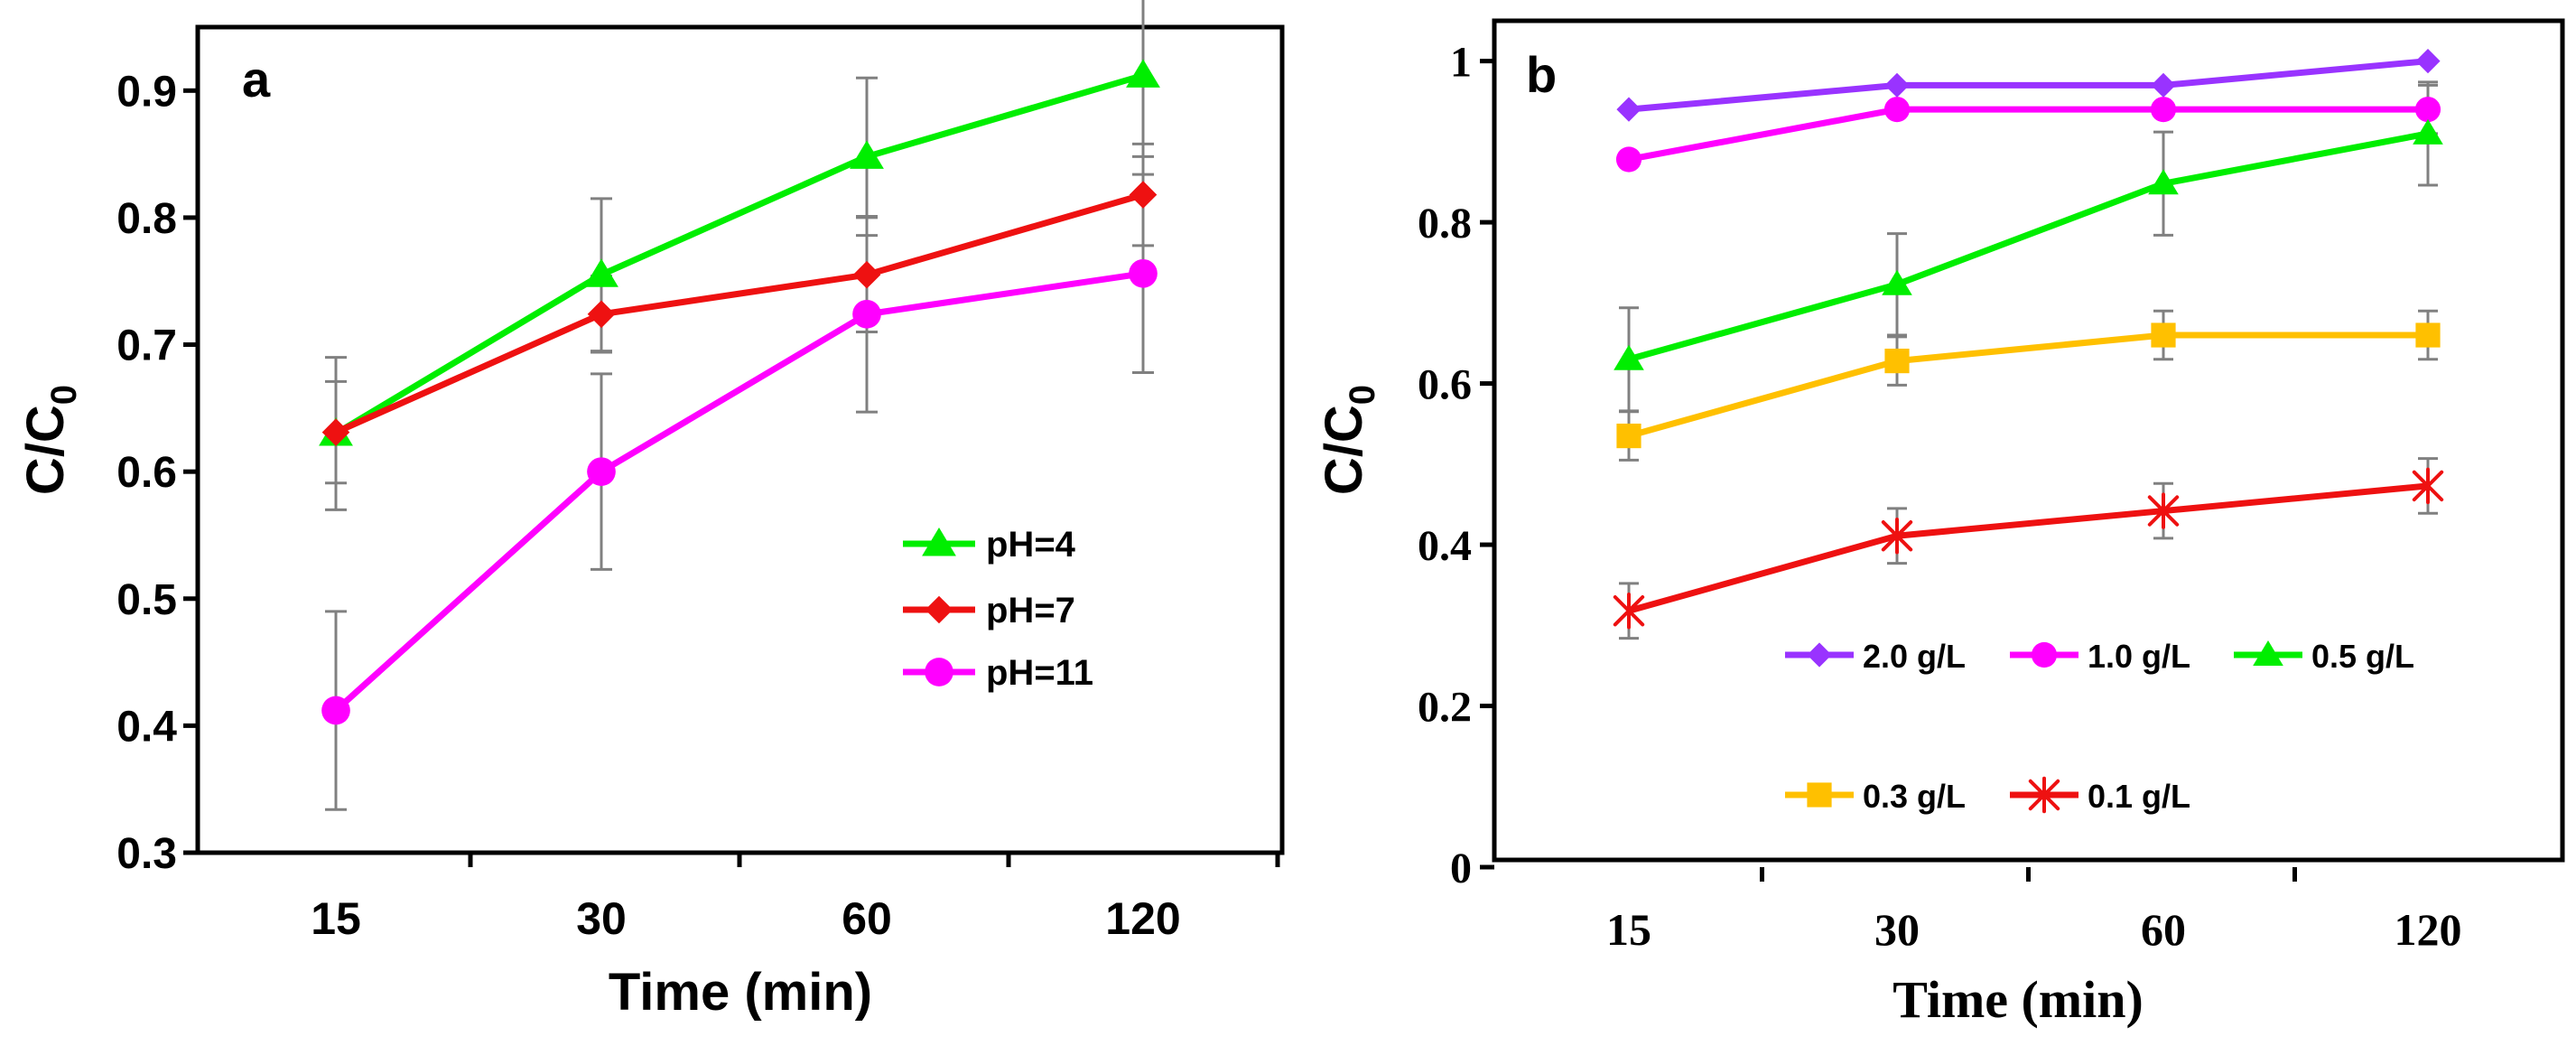  Describe the element at coordinates (146, 600) in the screenshot. I see `panel-a-ytick-label-2: 0.5` at that location.